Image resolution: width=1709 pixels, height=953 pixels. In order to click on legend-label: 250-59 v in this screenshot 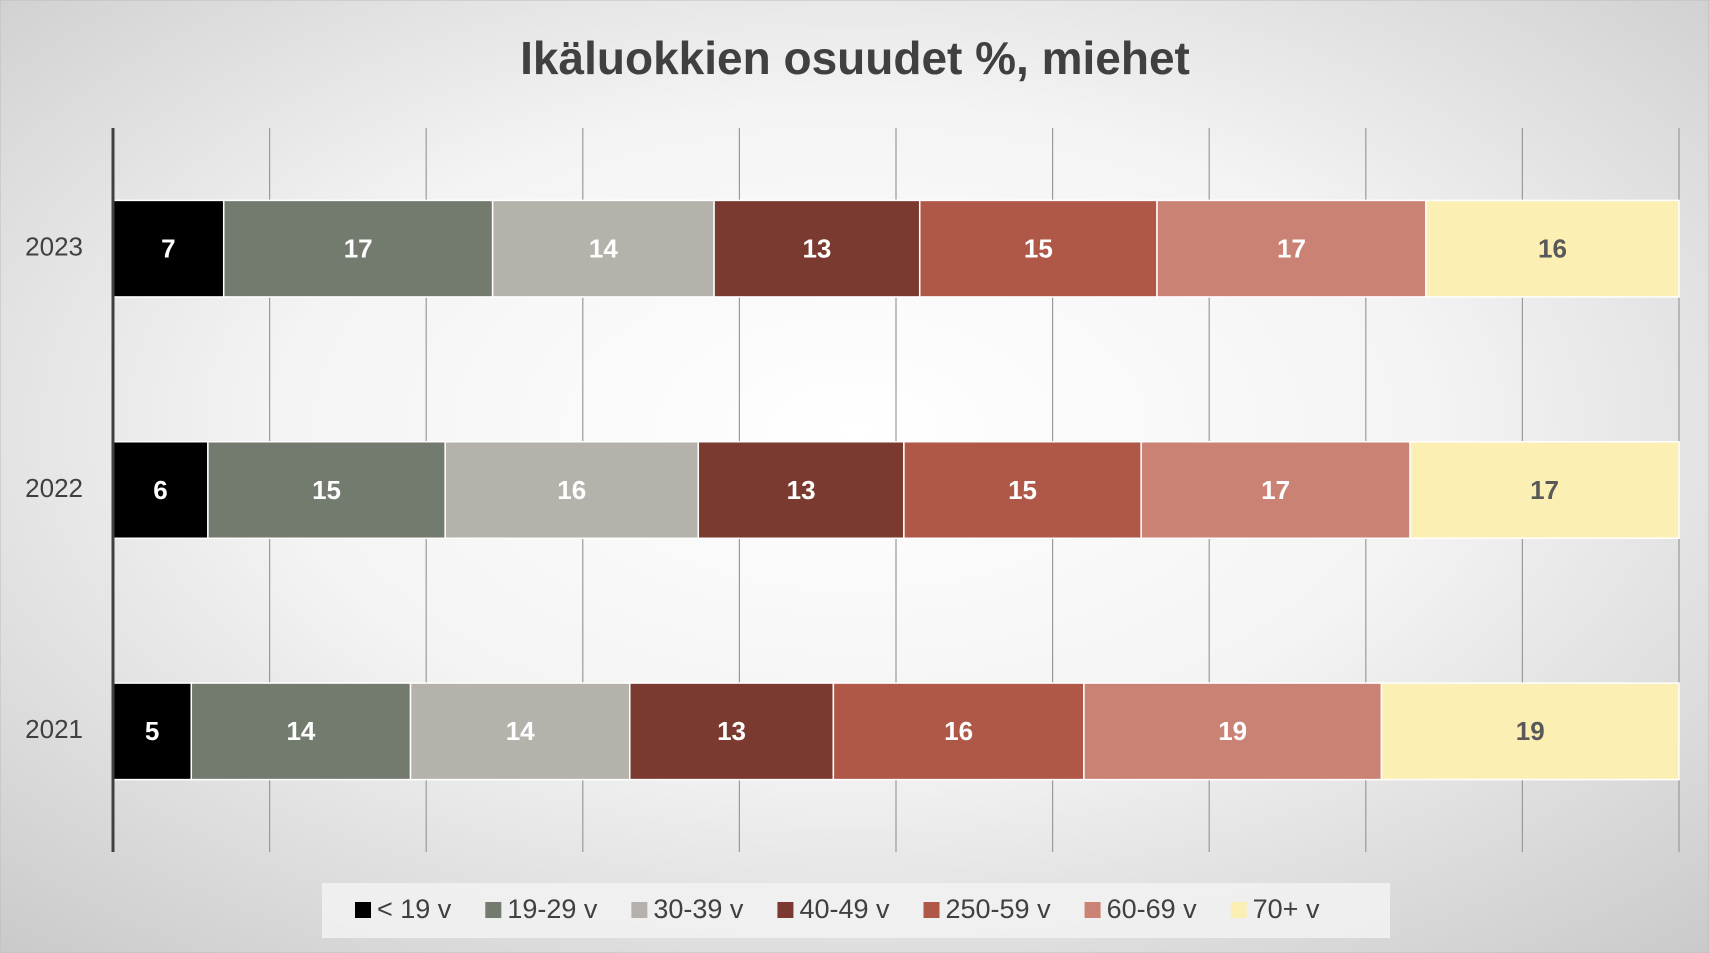, I will do `click(999, 909)`.